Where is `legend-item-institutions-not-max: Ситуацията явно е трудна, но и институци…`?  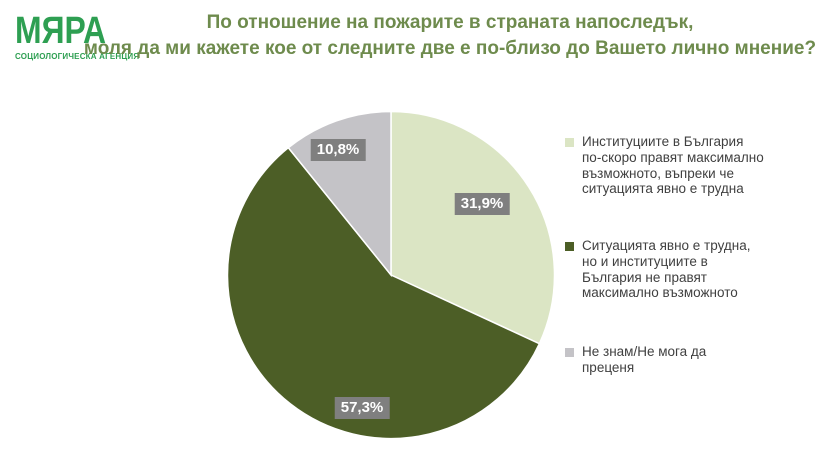
legend-item-institutions-not-max: Ситуацията явно е трудна, но и институци… is located at coordinates (664, 269).